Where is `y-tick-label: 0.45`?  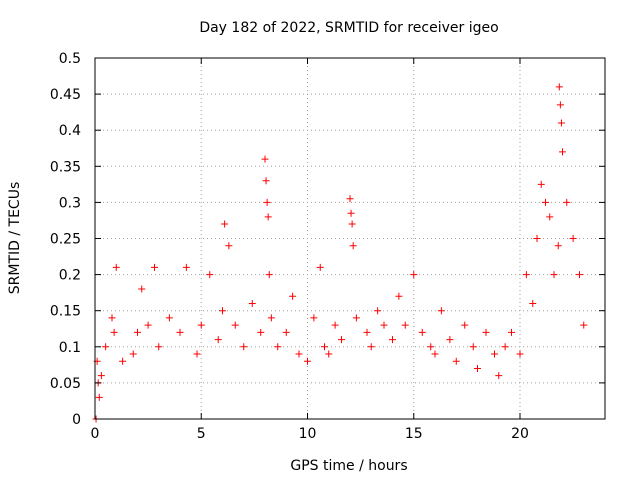
y-tick-label: 0.45 is located at coordinates (65, 95).